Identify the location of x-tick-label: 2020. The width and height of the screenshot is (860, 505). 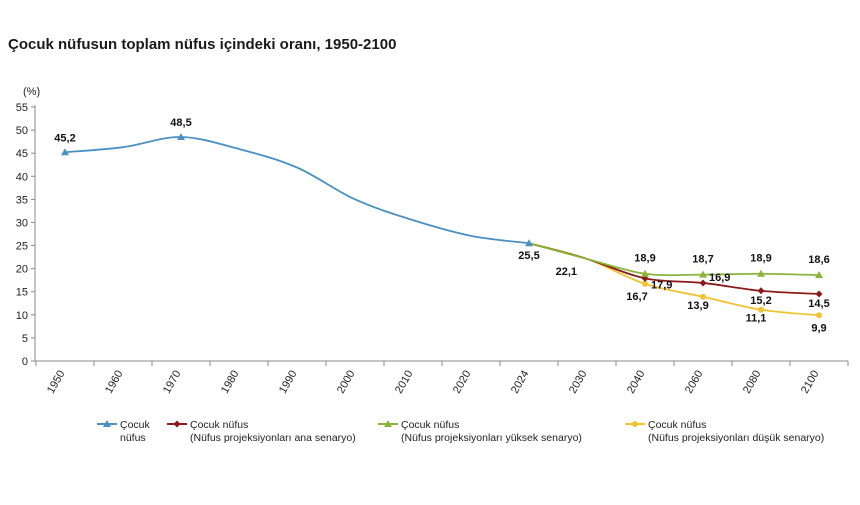
(462, 382).